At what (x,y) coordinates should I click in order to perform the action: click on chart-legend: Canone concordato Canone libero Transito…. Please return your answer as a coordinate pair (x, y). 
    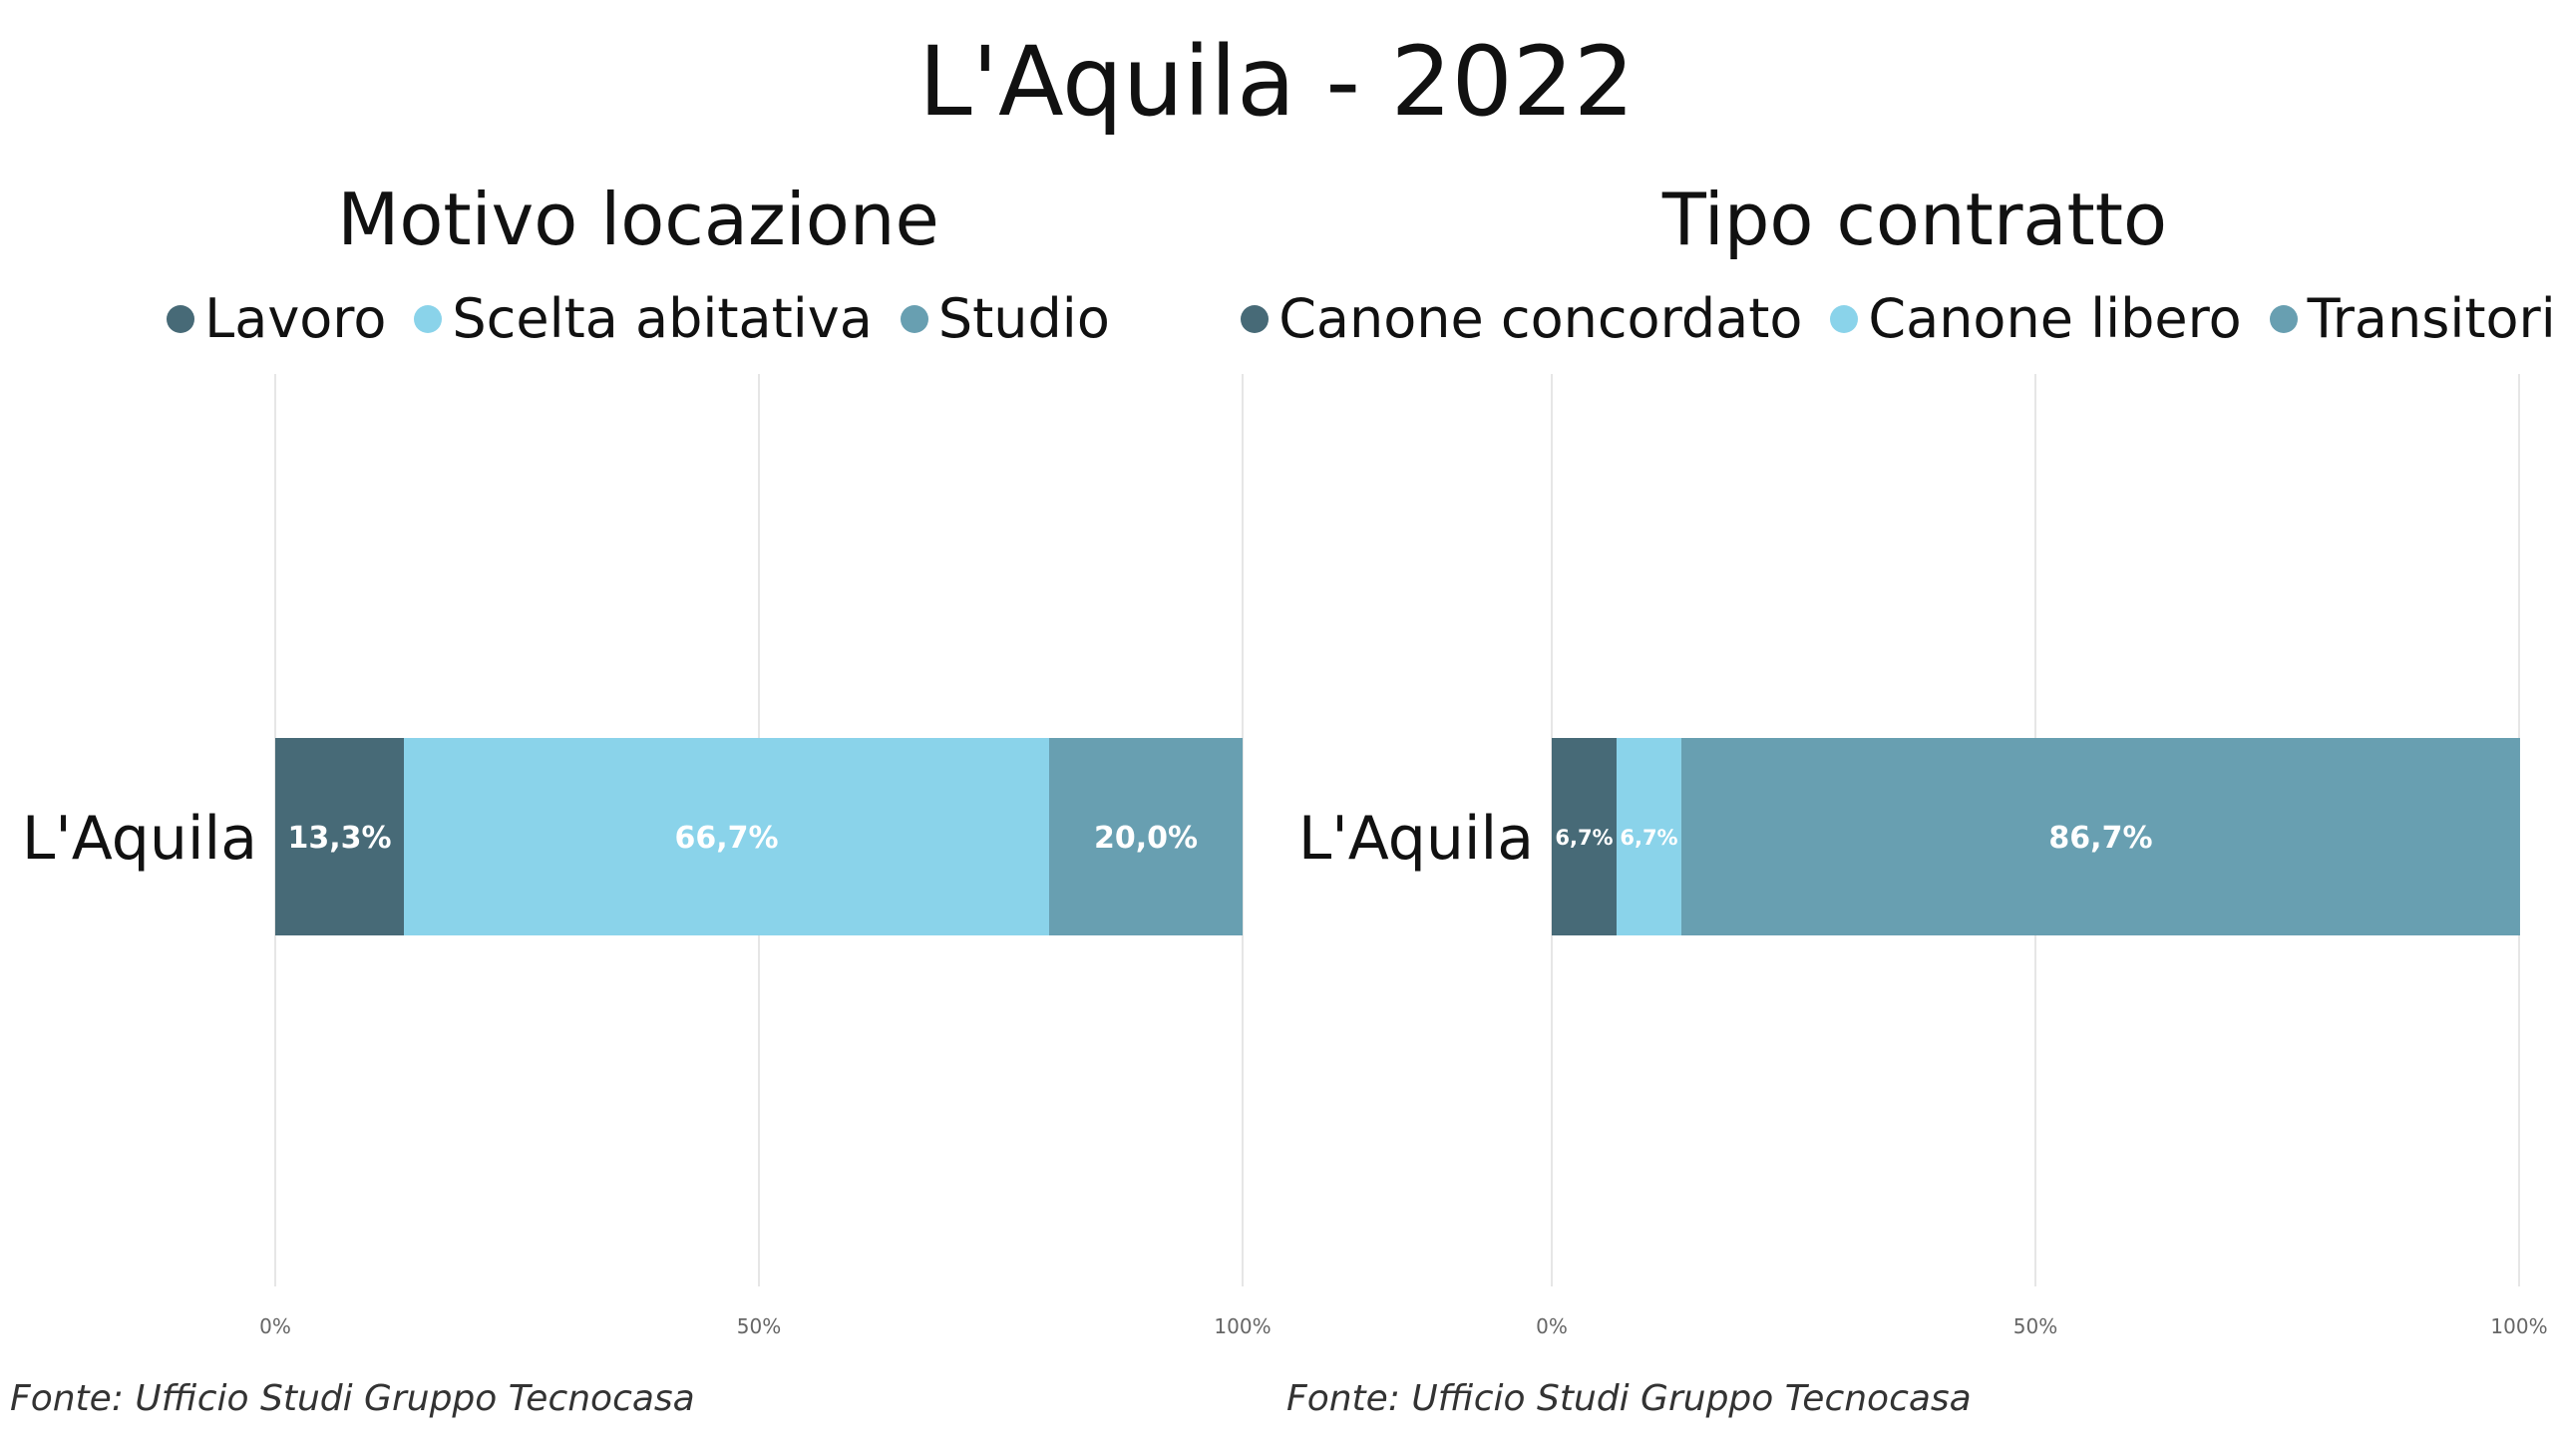
    Looking at the image, I should click on (1897, 319).